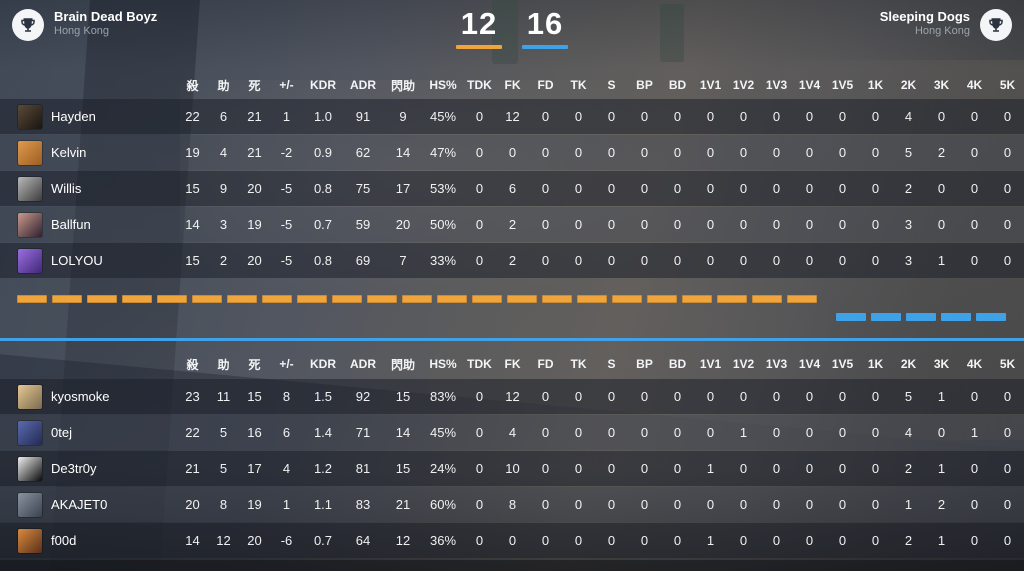 The width and height of the screenshot is (1024, 571). I want to click on stat-cell: 62, so click(363, 152).